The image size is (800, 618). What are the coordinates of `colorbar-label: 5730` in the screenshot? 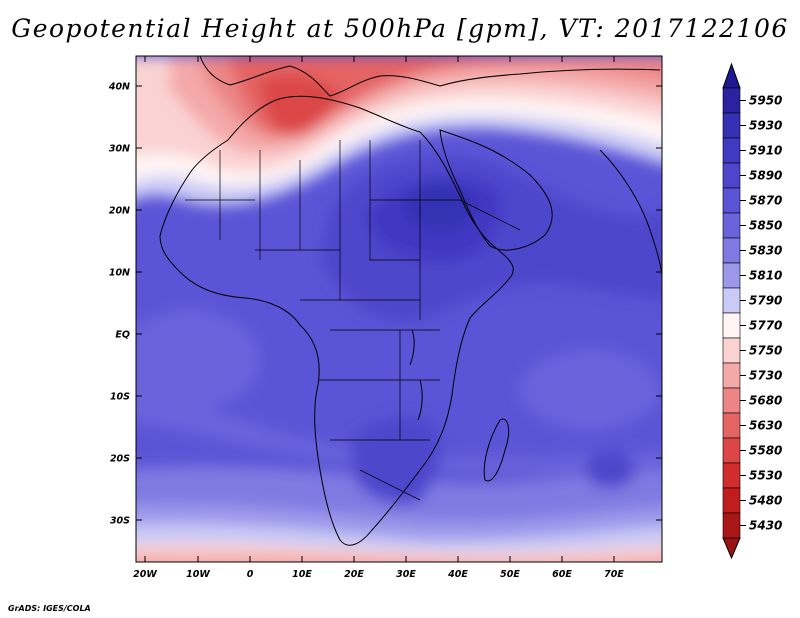 It's located at (765, 376).